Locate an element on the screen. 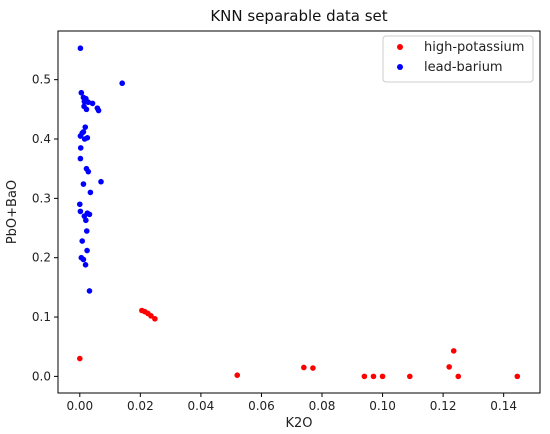 Image resolution: width=550 pixels, height=434 pixels. legend-box is located at coordinates (458, 59).